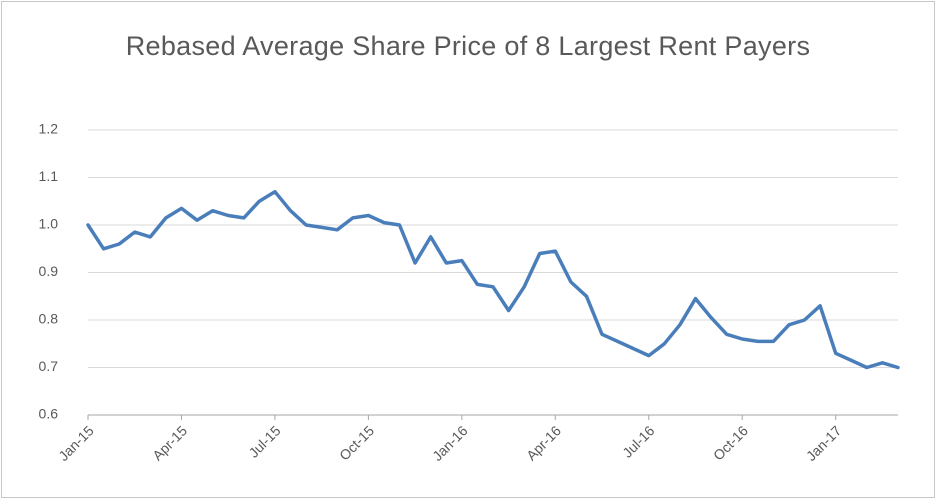 This screenshot has height=499, width=936. I want to click on x-tick-label: Apr-15, so click(169, 442).